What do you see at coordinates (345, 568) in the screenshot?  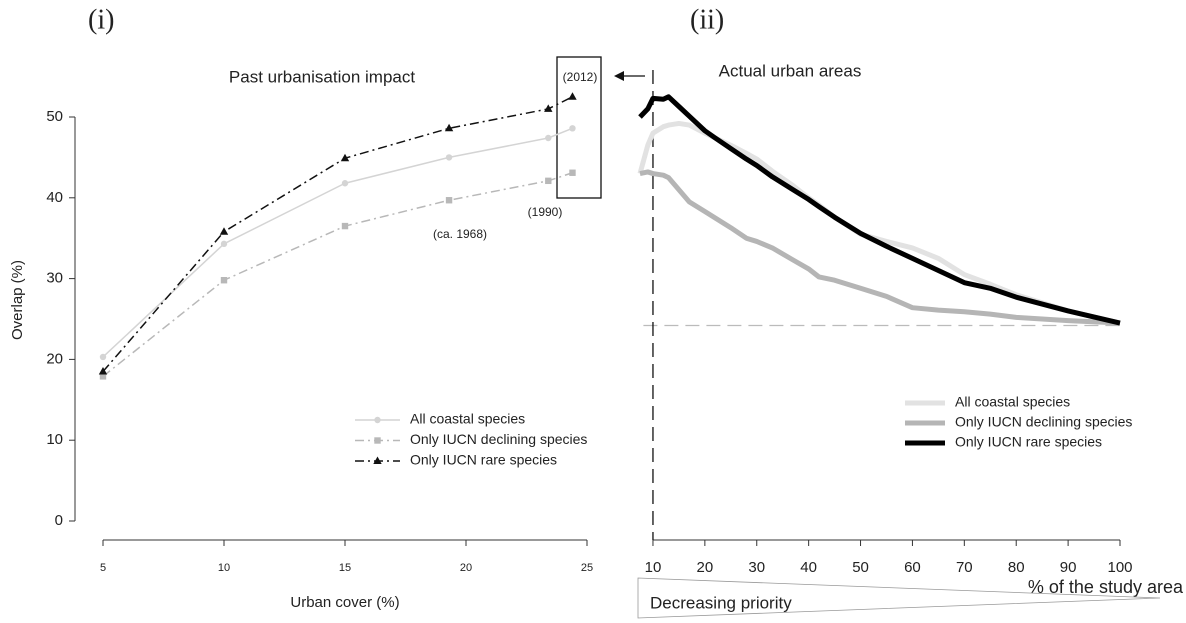 I see `x-tick-label: 15` at bounding box center [345, 568].